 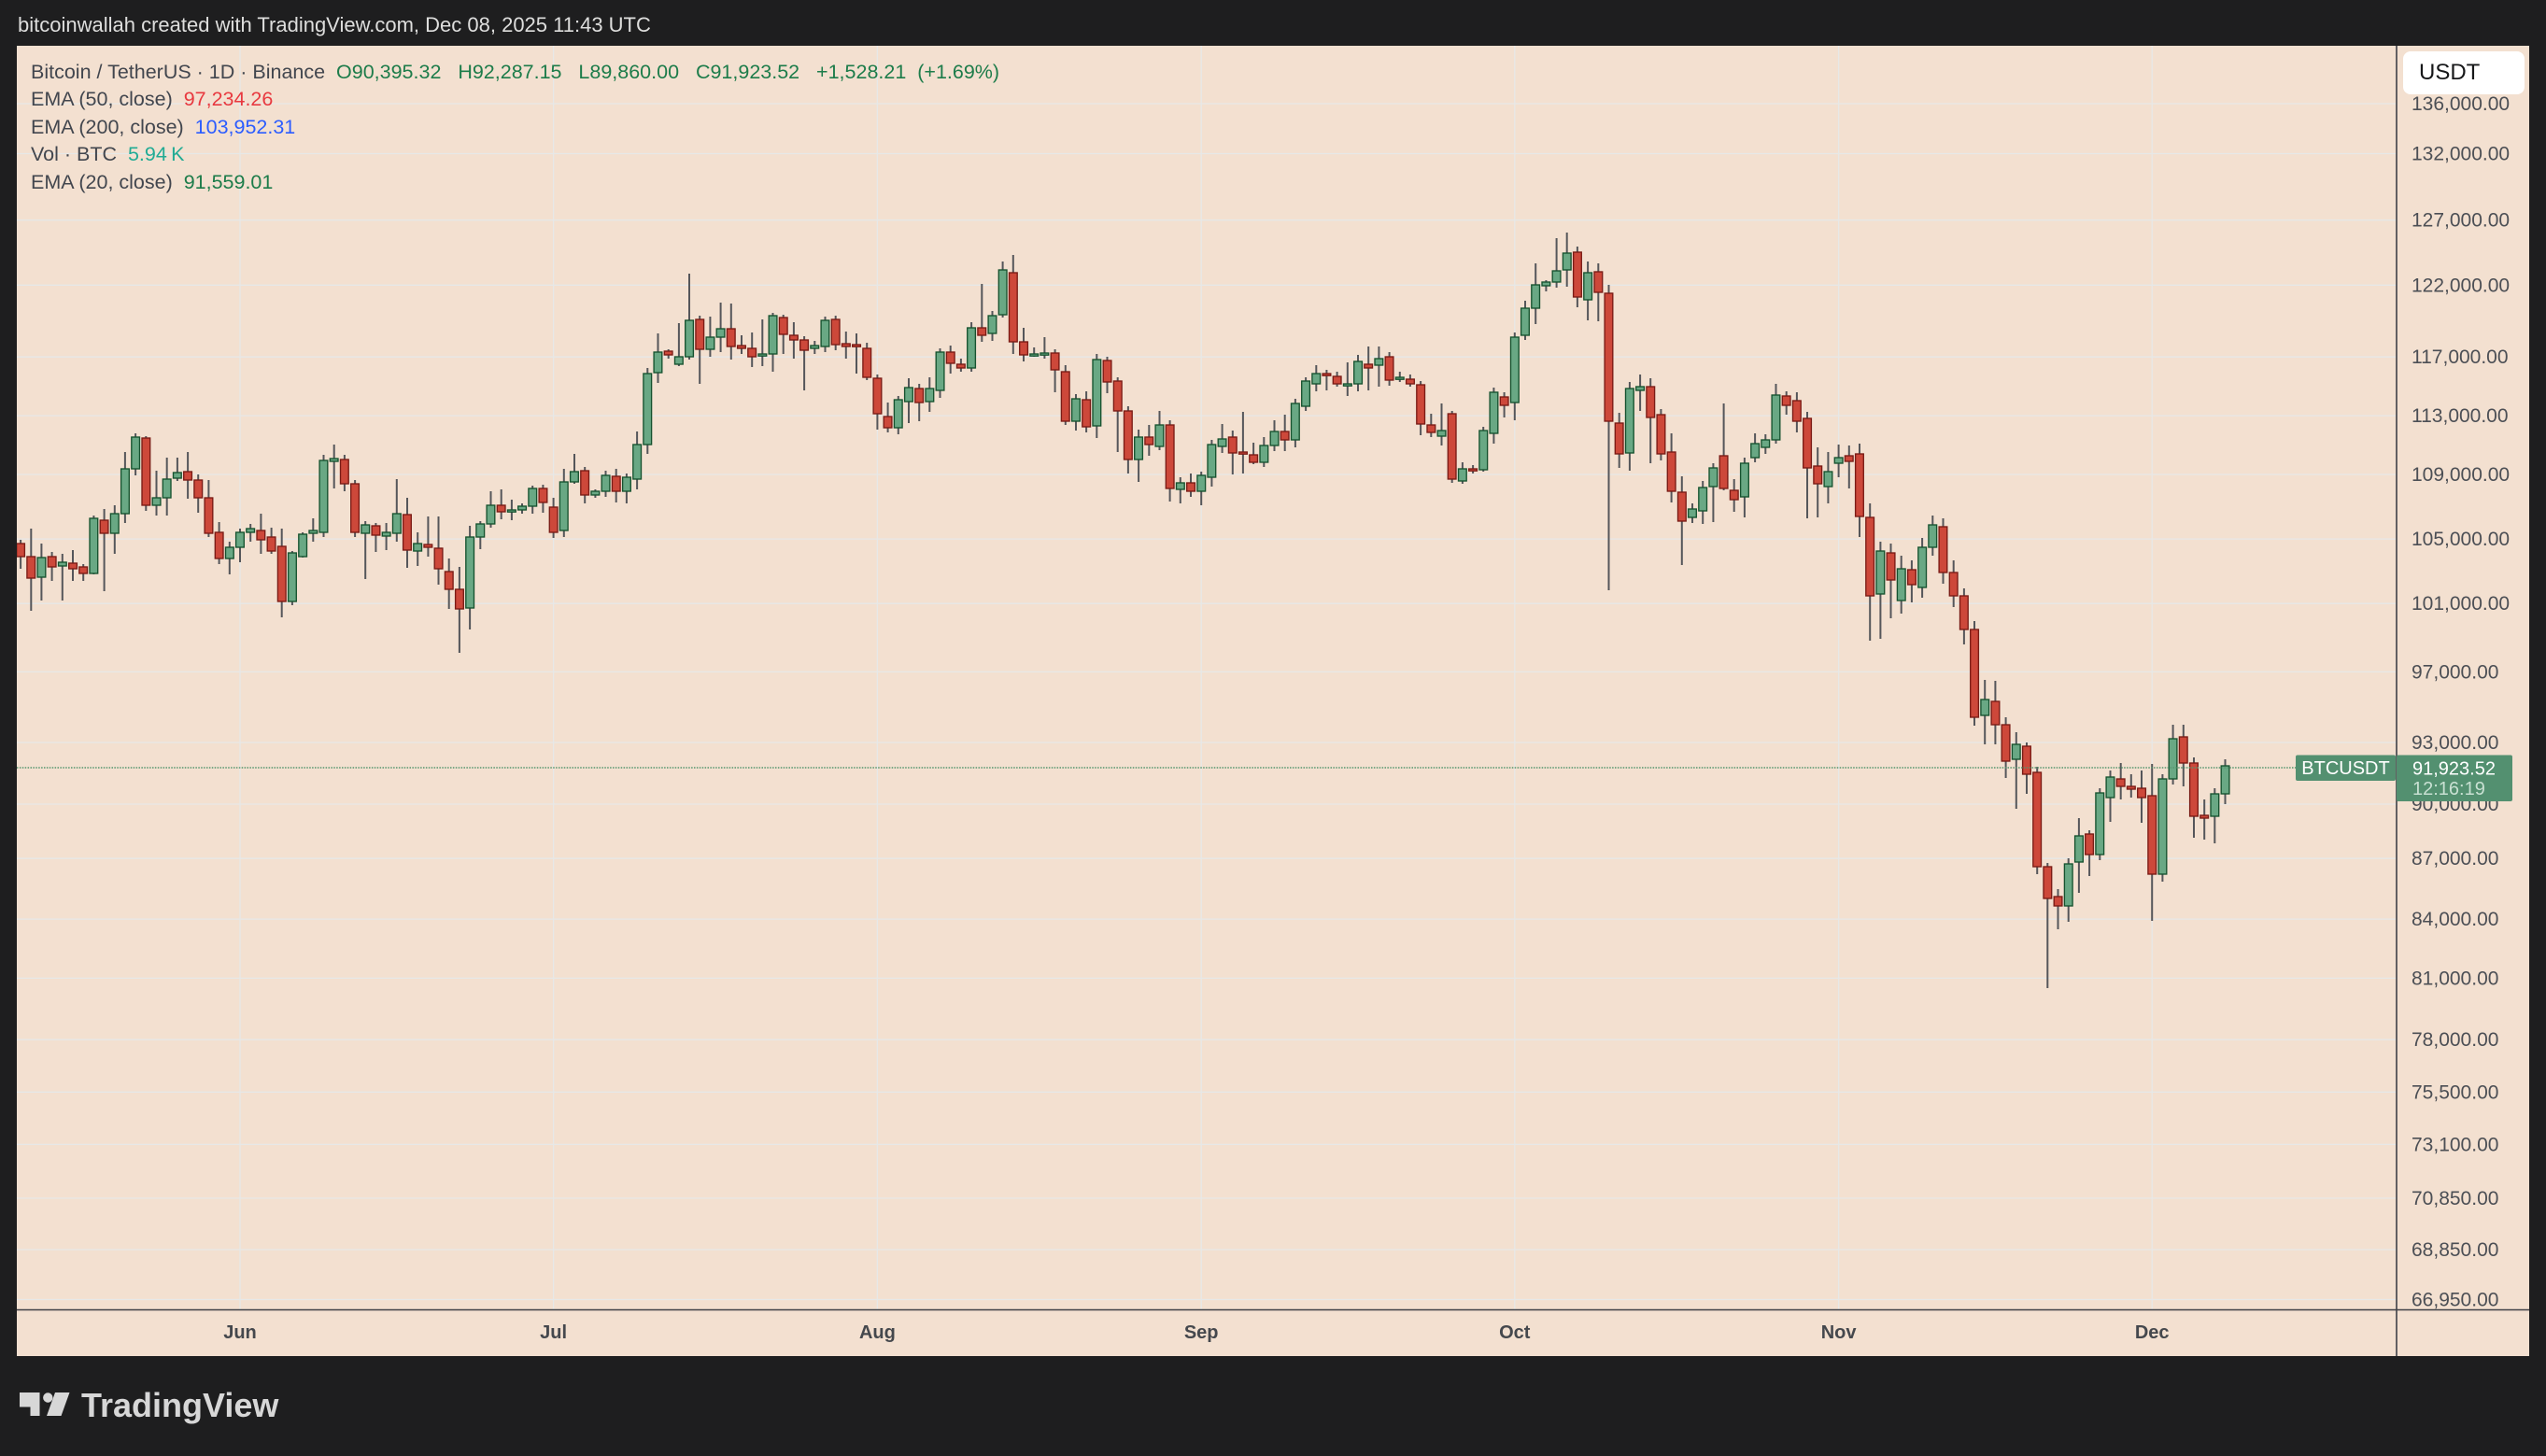 What do you see at coordinates (2455, 978) in the screenshot?
I see `svg-text: 81,000.00` at bounding box center [2455, 978].